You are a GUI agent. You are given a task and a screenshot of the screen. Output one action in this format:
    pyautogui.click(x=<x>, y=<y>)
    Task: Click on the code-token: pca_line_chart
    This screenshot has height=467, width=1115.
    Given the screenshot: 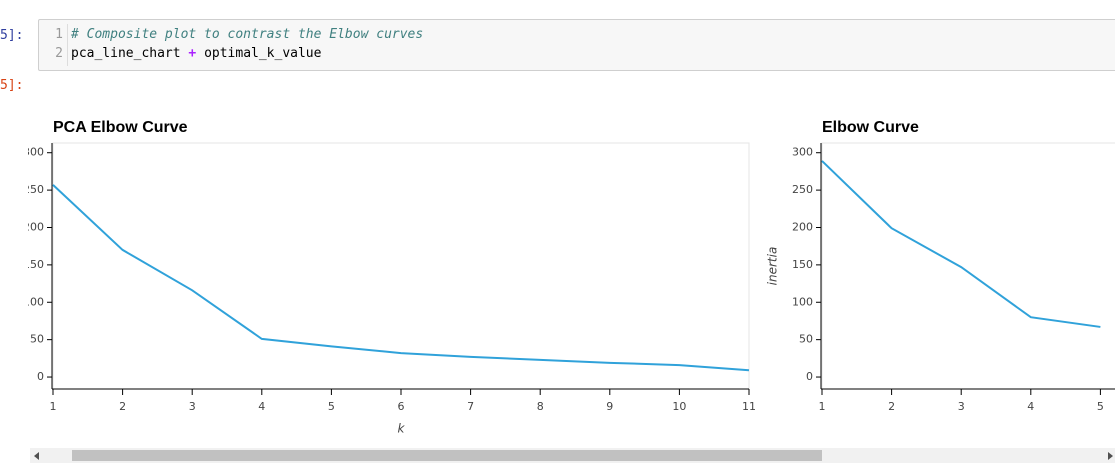 What is the action you would take?
    pyautogui.click(x=126, y=53)
    